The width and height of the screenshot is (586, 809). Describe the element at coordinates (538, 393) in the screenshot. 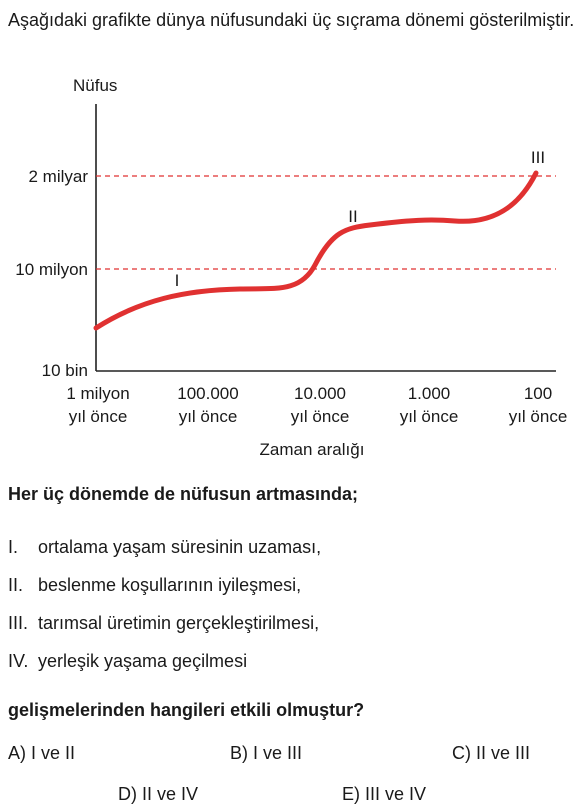

I see `x-tick-5-line1: 100` at that location.